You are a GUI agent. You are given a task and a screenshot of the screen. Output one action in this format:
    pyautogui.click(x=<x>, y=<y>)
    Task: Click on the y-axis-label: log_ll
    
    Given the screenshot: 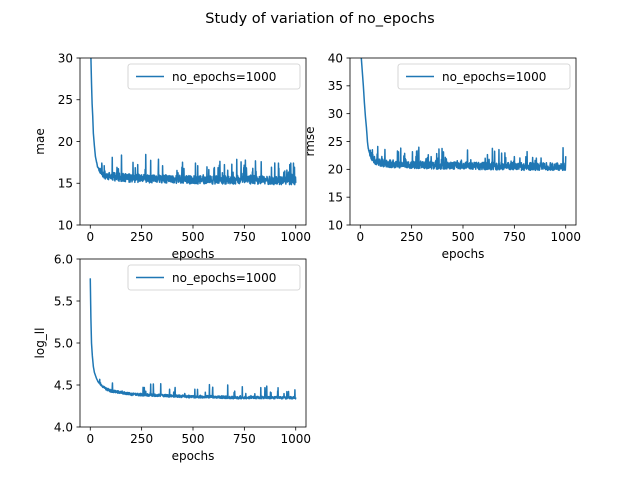 What is the action you would take?
    pyautogui.click(x=40, y=343)
    